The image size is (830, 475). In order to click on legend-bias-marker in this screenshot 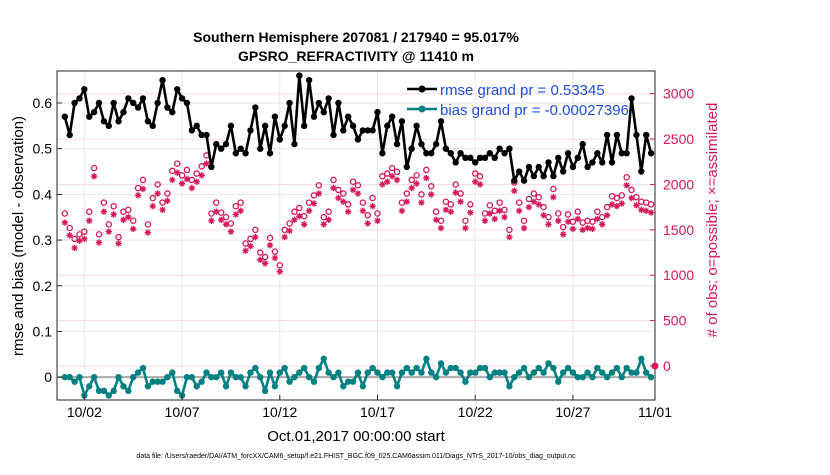, I will do `click(422, 109)`.